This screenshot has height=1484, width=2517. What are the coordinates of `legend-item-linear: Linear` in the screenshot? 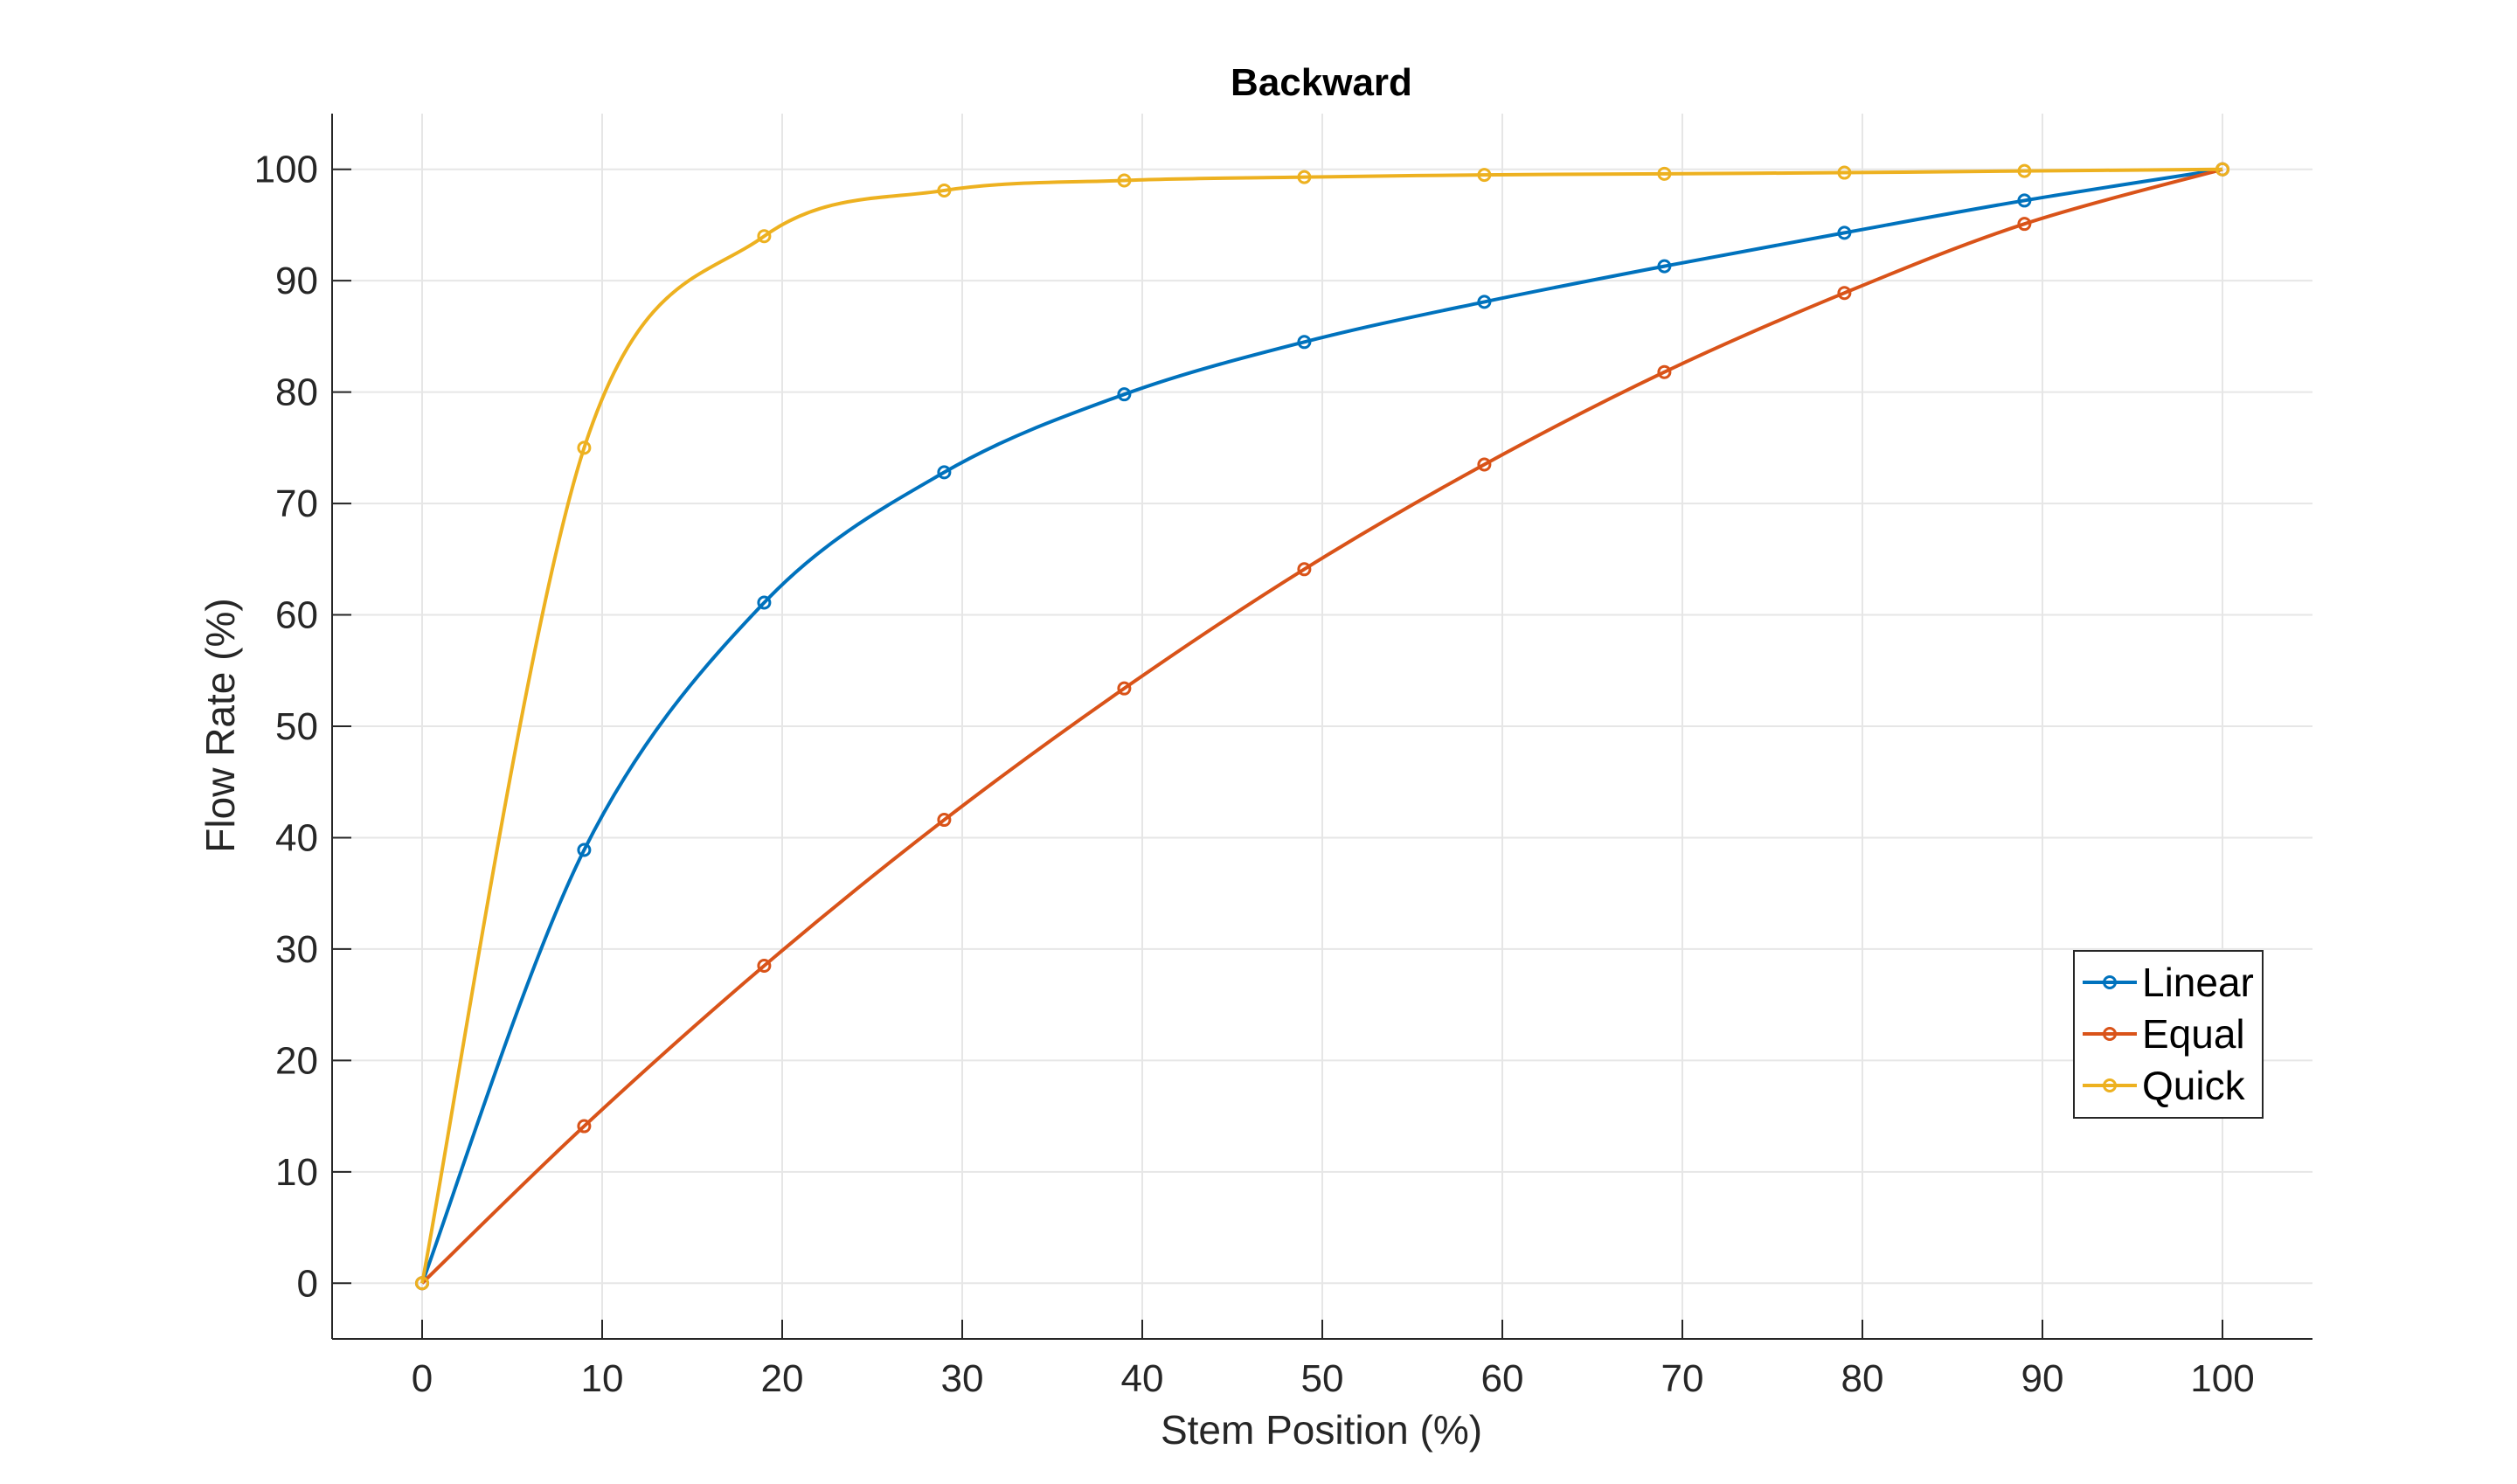 It's located at (2168, 983).